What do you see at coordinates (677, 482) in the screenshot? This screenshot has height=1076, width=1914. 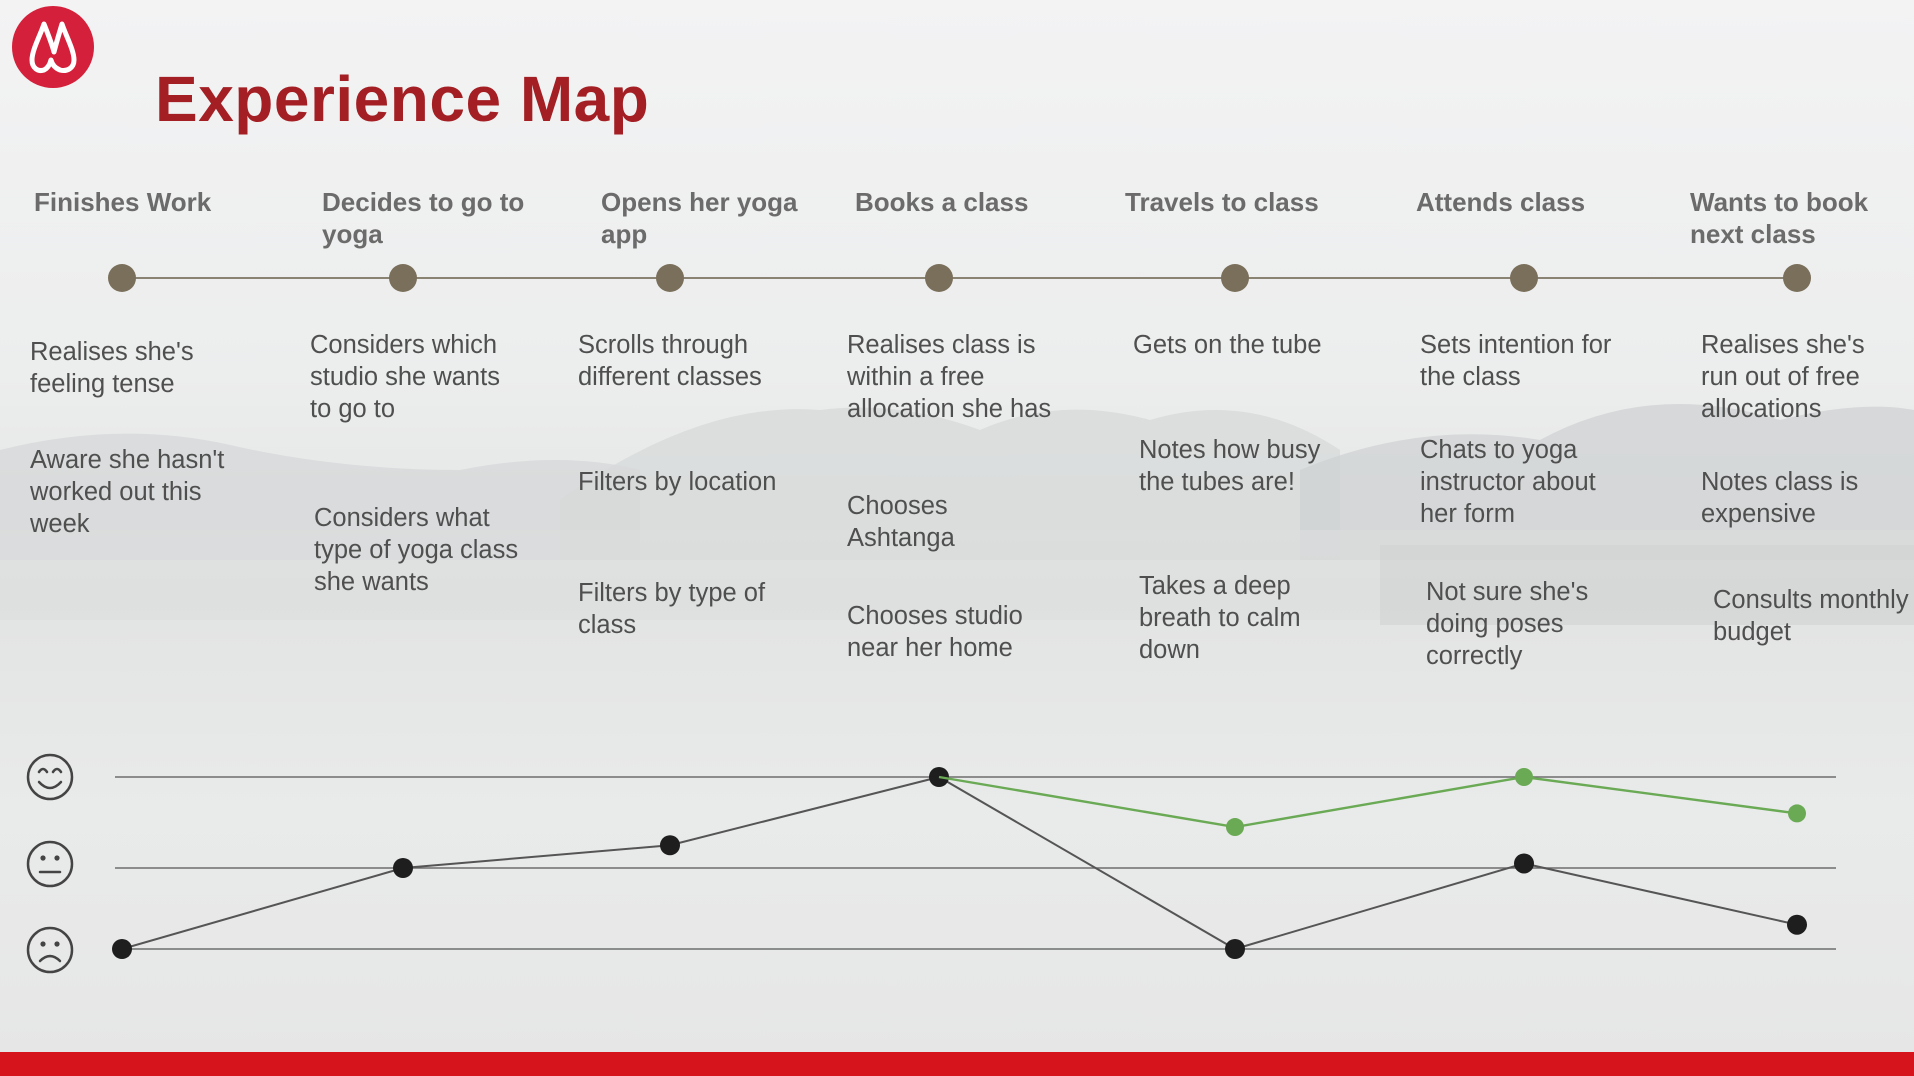 I see `stage-note: Filters by location` at bounding box center [677, 482].